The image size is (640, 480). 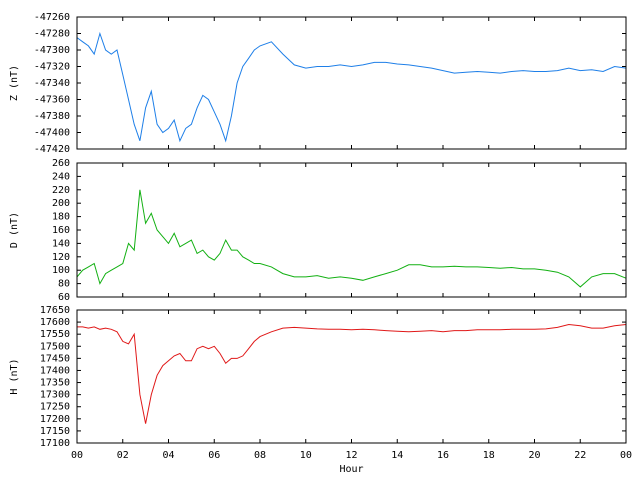 What do you see at coordinates (52, 133) in the screenshot?
I see `y-tick-label: -47400` at bounding box center [52, 133].